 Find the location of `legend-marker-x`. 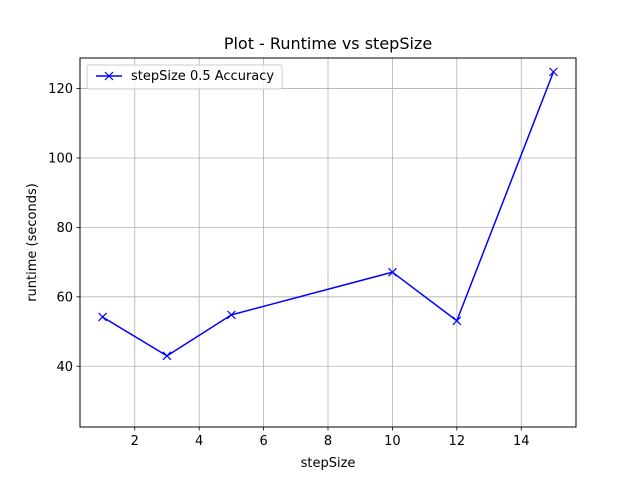

legend-marker-x is located at coordinates (109, 76).